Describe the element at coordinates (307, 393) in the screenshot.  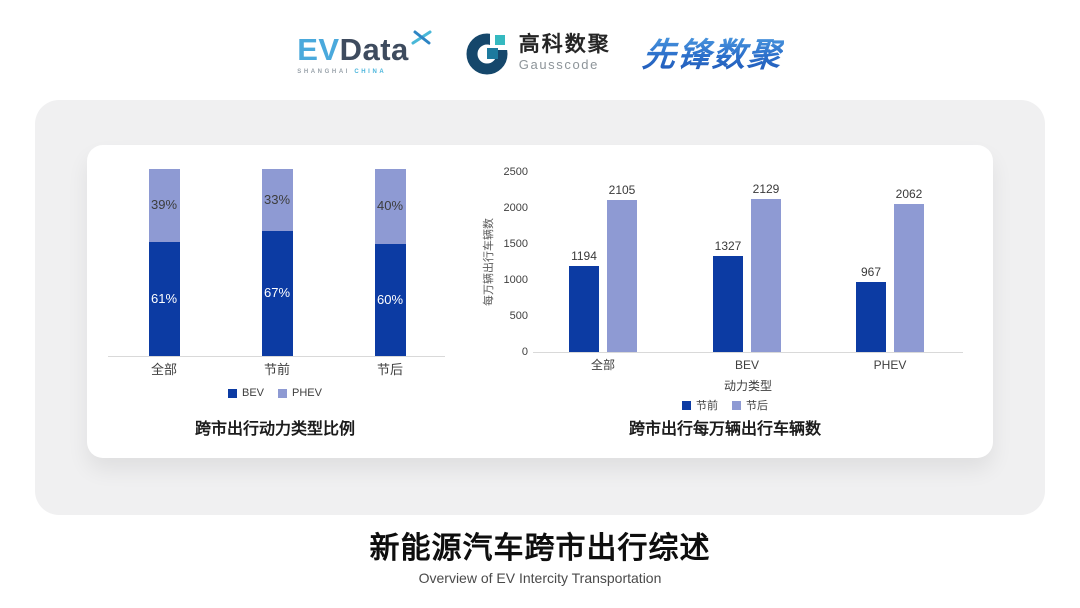
I see `legend-label: PHEV` at that location.